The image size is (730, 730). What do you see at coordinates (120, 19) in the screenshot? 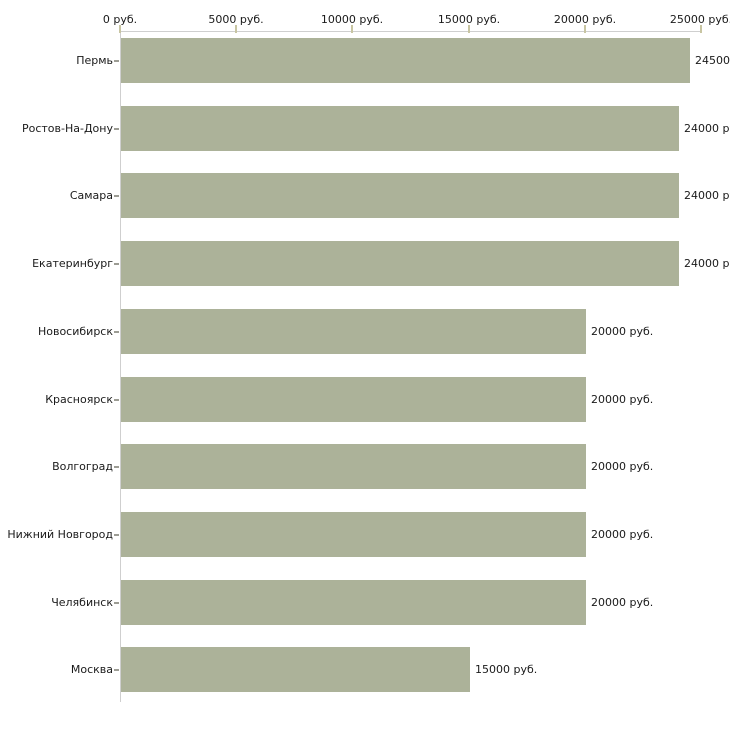
I see `x-tick-label: 0 руб.` at bounding box center [120, 19].